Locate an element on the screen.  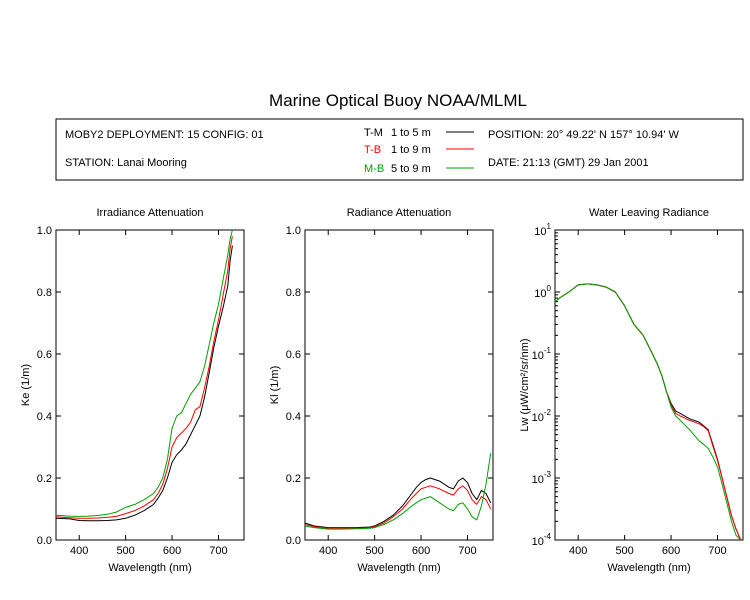
irradiance-x-tick-label: 600 is located at coordinates (172, 551).